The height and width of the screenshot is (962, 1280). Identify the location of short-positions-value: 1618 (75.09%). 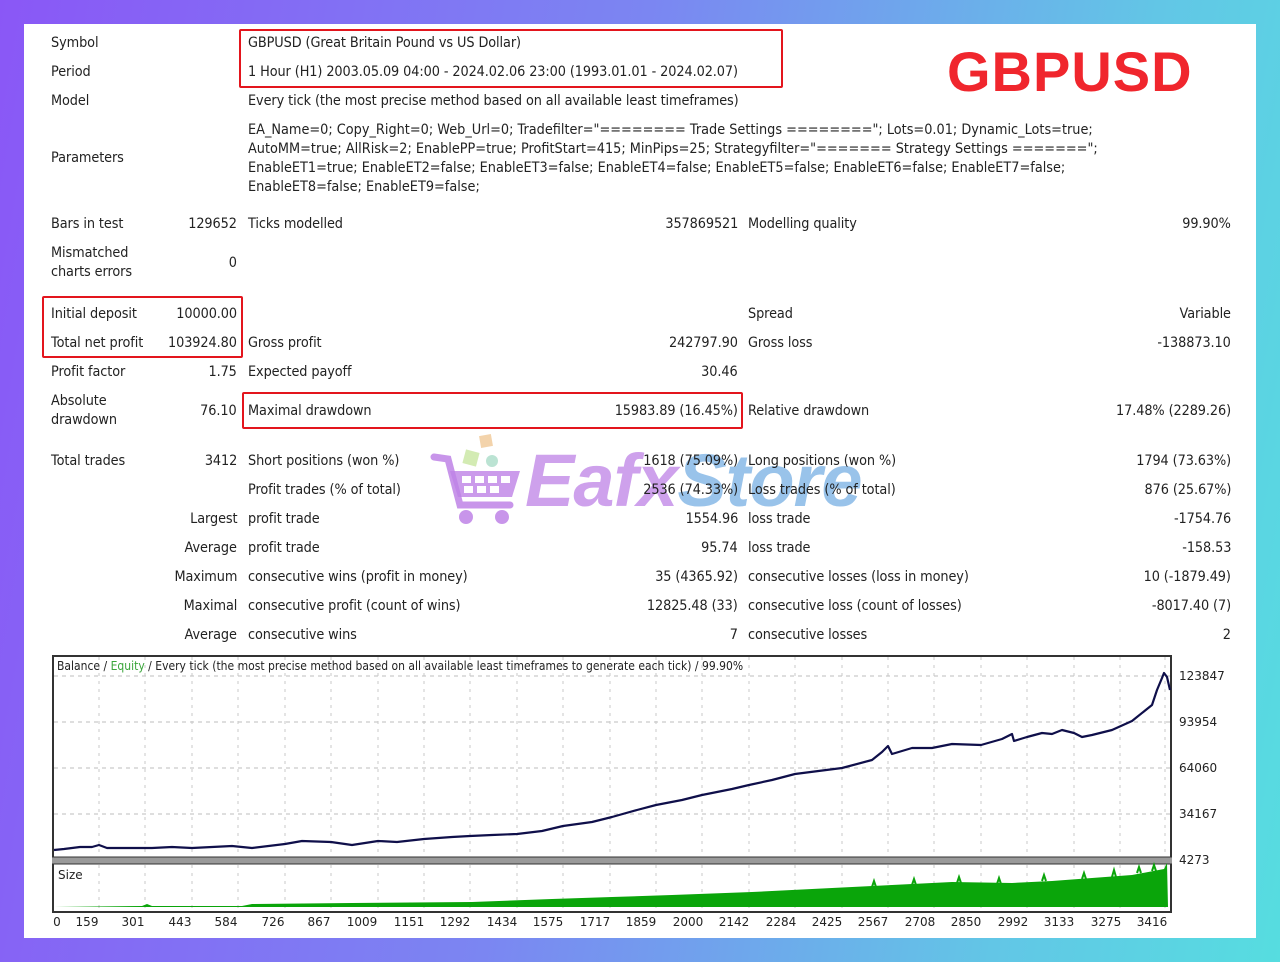
(690, 461).